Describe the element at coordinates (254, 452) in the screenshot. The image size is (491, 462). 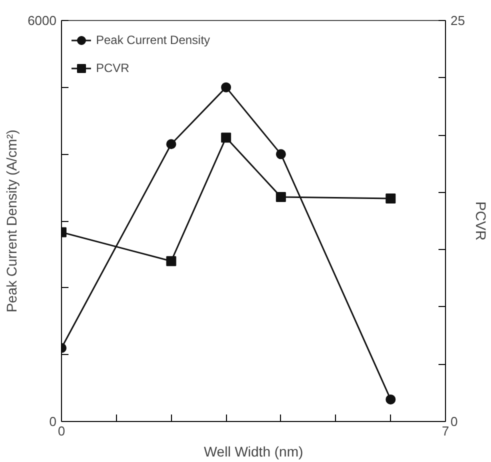
I see `x-axis-title: Well Width (nm)` at that location.